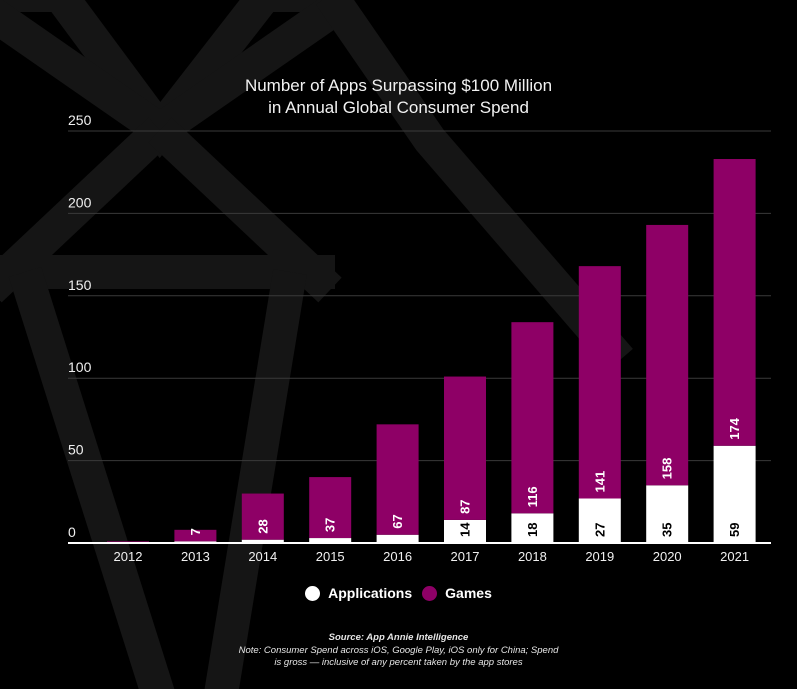  Describe the element at coordinates (397, 556) in the screenshot. I see `x-tick-label-2016: 2016` at that location.